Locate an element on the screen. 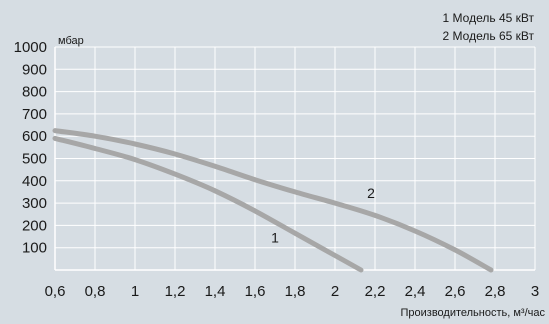  x-tick-label-5: 1,6 is located at coordinates (255, 291).